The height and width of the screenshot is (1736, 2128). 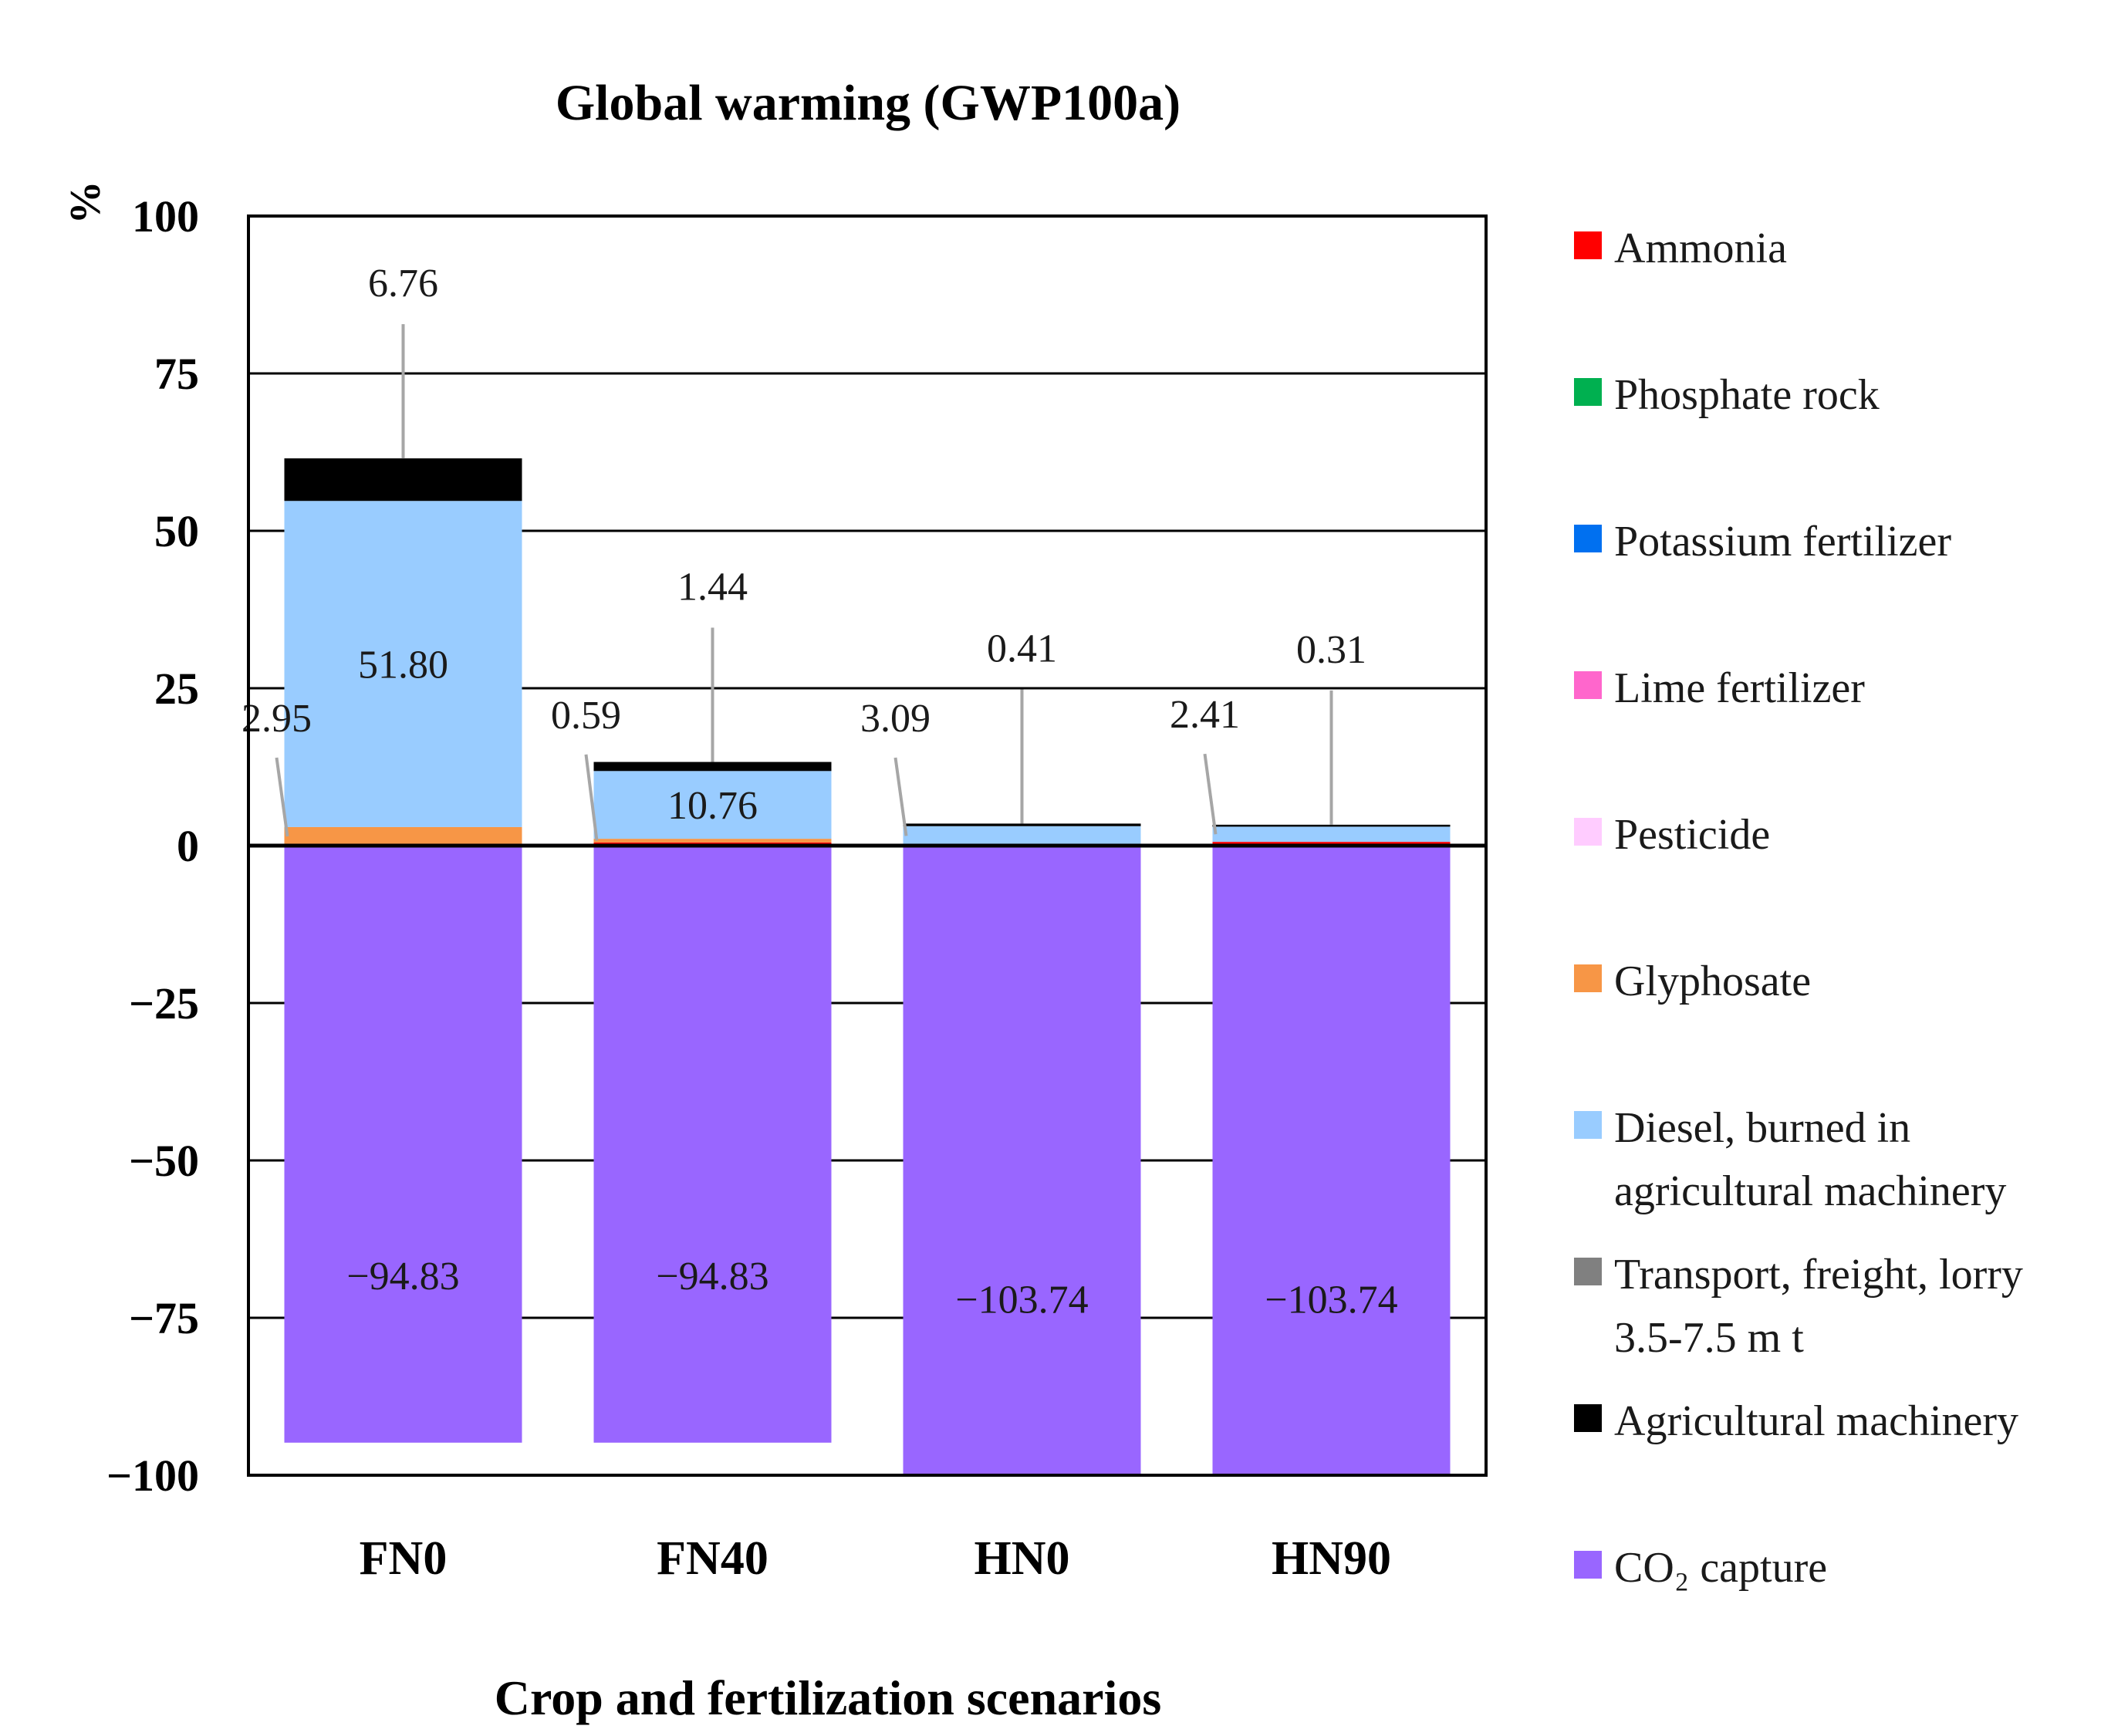 I want to click on leader-lines, so click(x=804, y=582).